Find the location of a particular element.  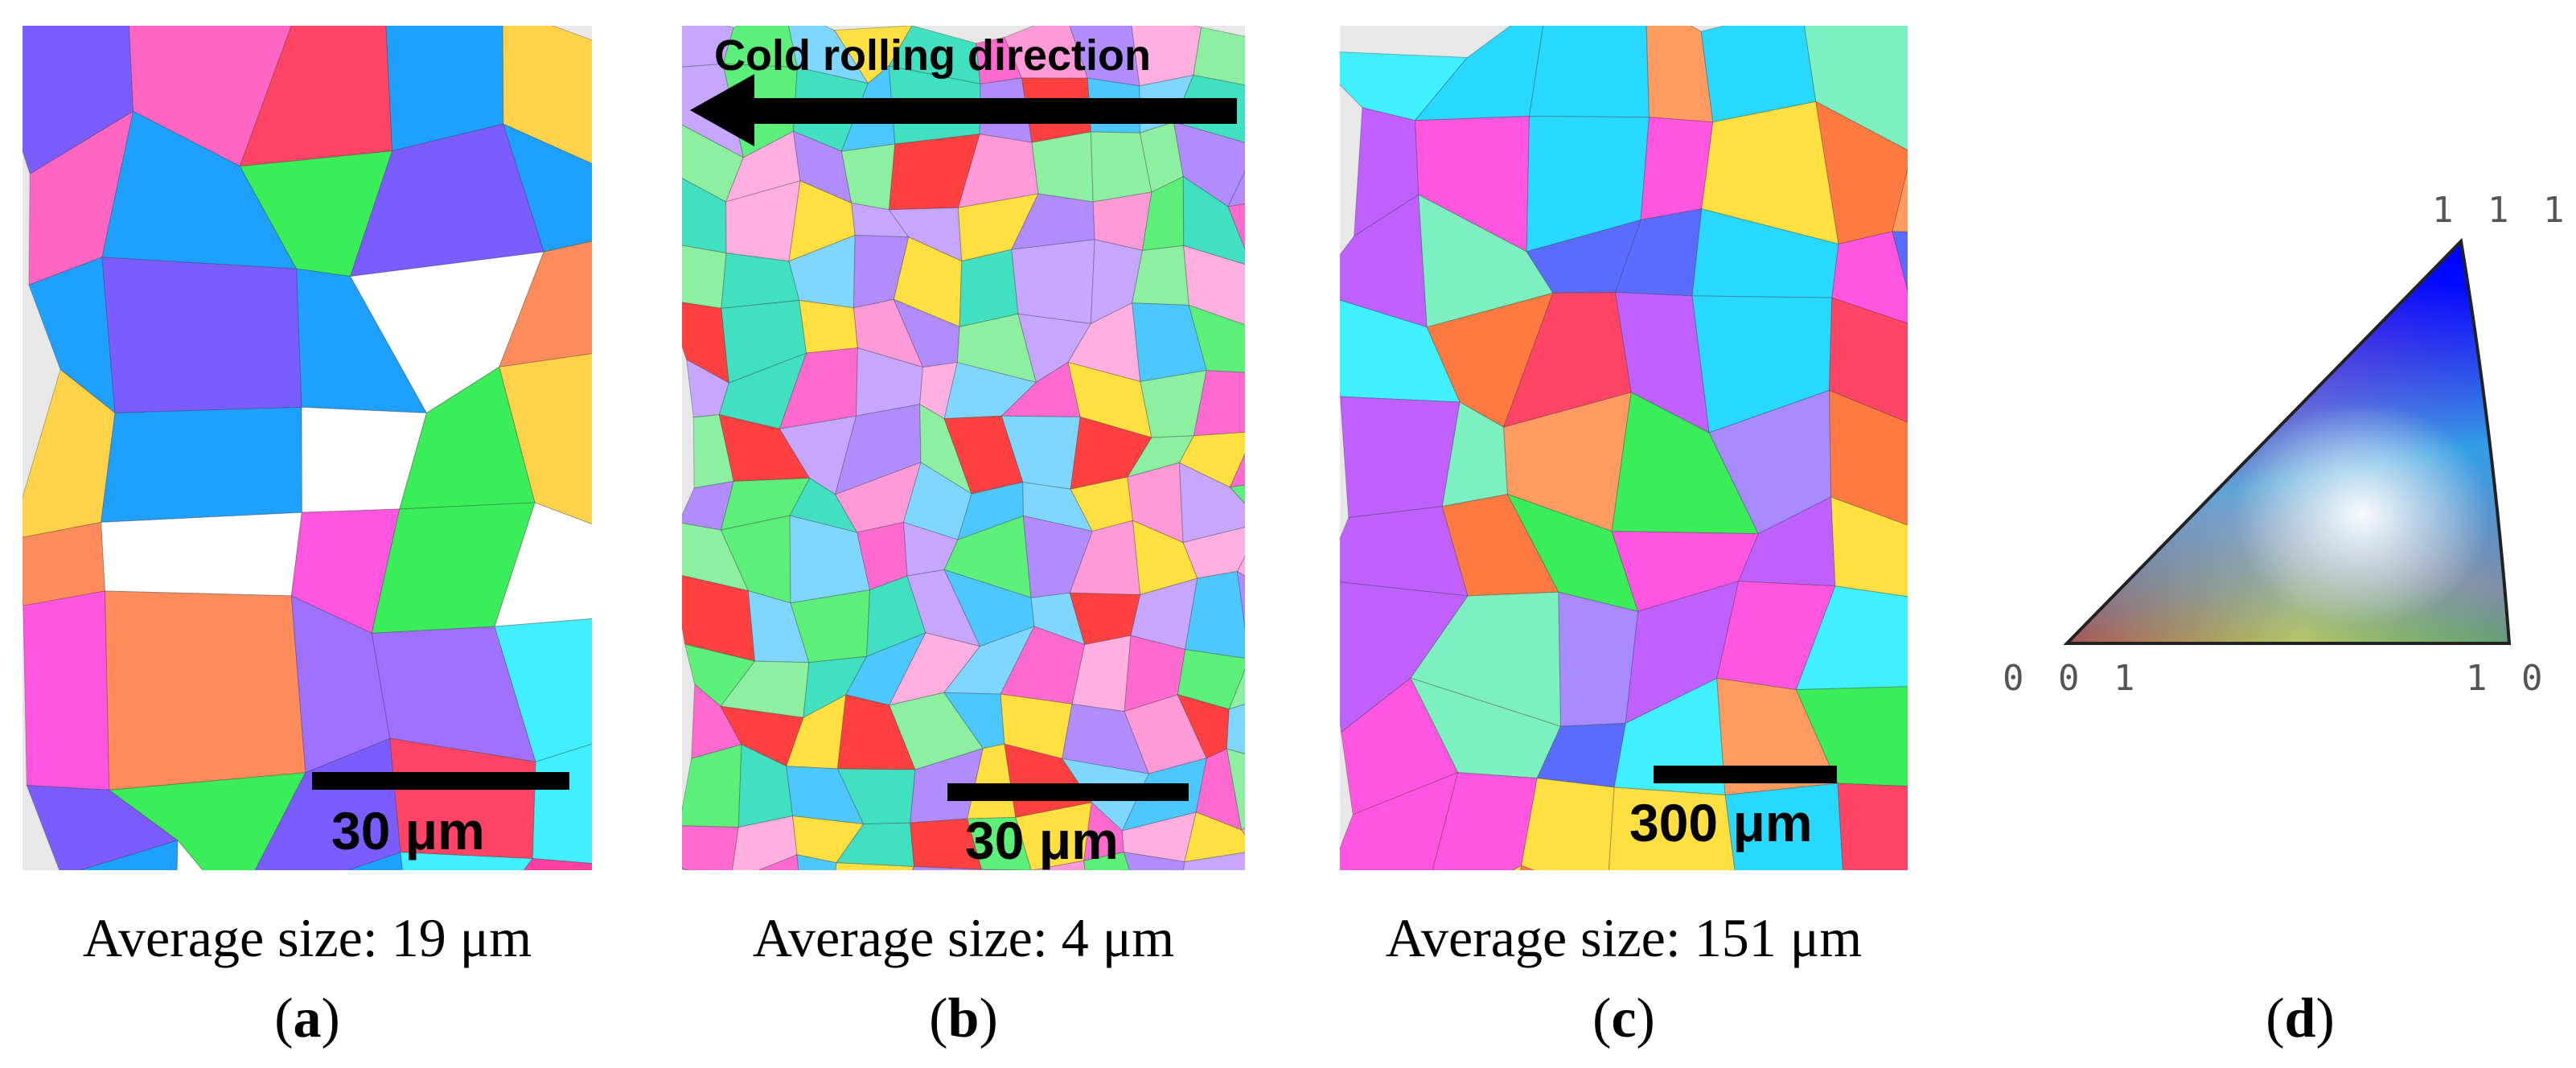

ipf-label-001: 0 0 1 is located at coordinates (2072, 678).